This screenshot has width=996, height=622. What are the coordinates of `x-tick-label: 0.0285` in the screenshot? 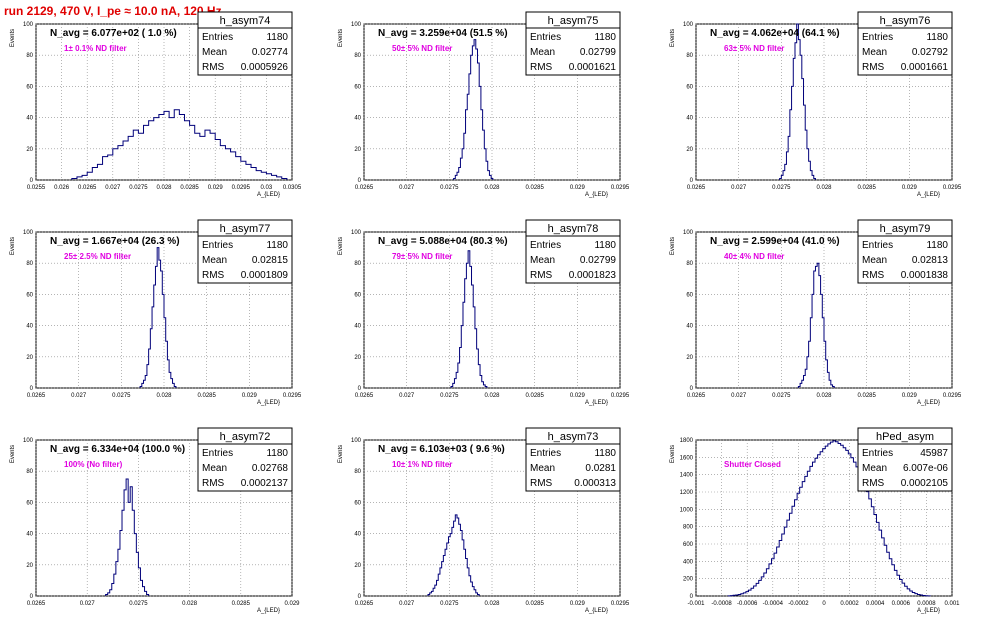 It's located at (534, 396).